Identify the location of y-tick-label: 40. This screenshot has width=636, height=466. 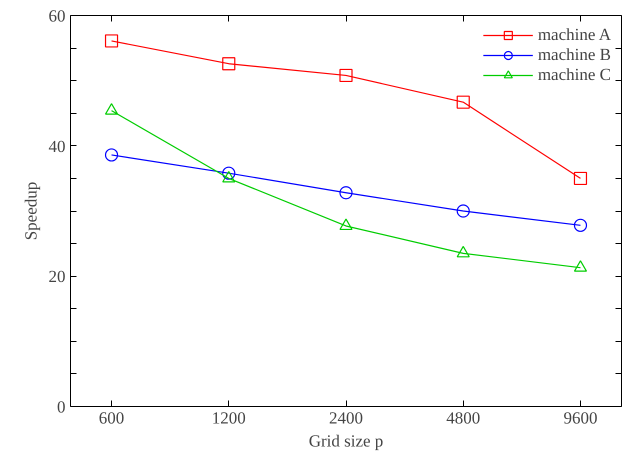
(57, 146).